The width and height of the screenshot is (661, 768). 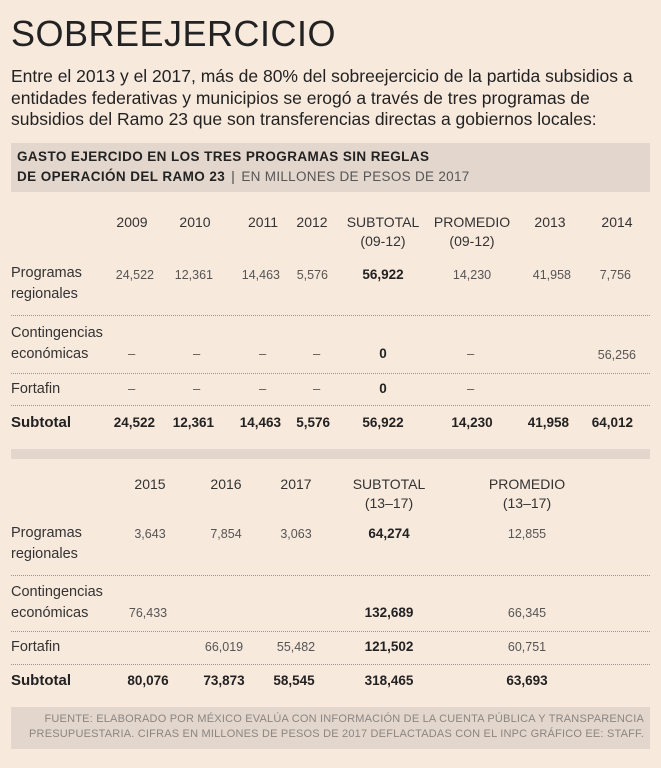 I want to click on cell-fortafin-subtotal: 121,502, so click(x=389, y=646).